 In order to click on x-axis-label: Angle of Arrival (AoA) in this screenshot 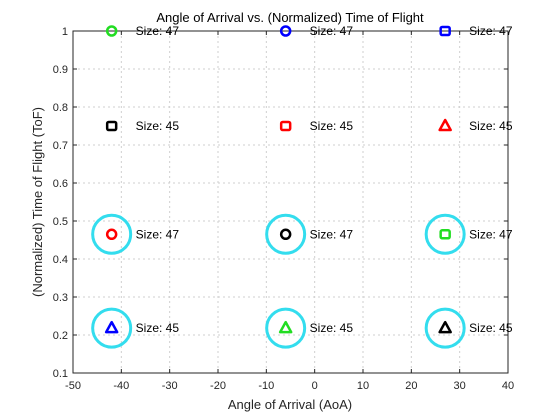, I will do `click(290, 404)`.